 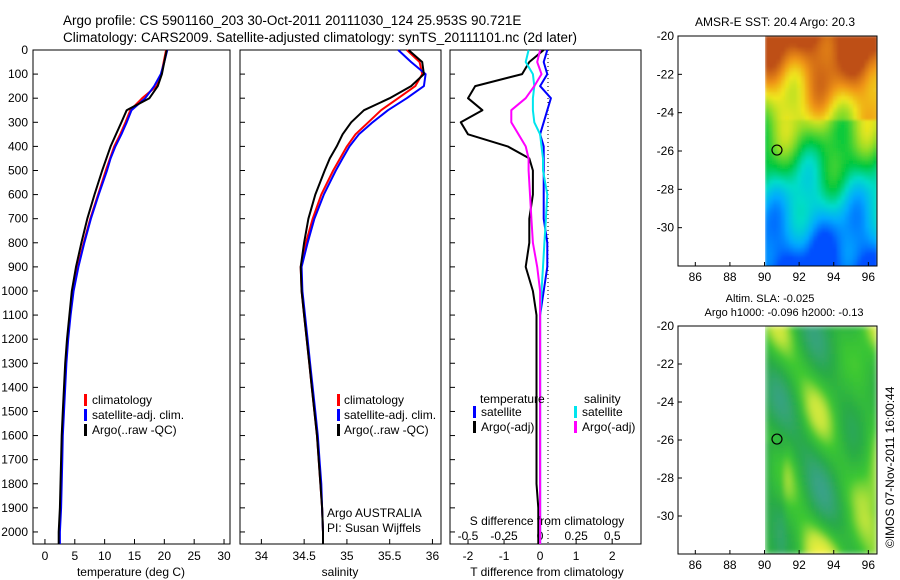 What do you see at coordinates (14, 339) in the screenshot?
I see `depth-tick-label: 1200` at bounding box center [14, 339].